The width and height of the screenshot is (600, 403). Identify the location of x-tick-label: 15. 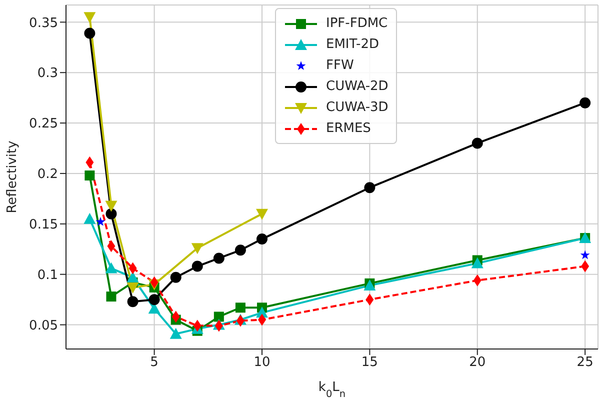
(369, 362).